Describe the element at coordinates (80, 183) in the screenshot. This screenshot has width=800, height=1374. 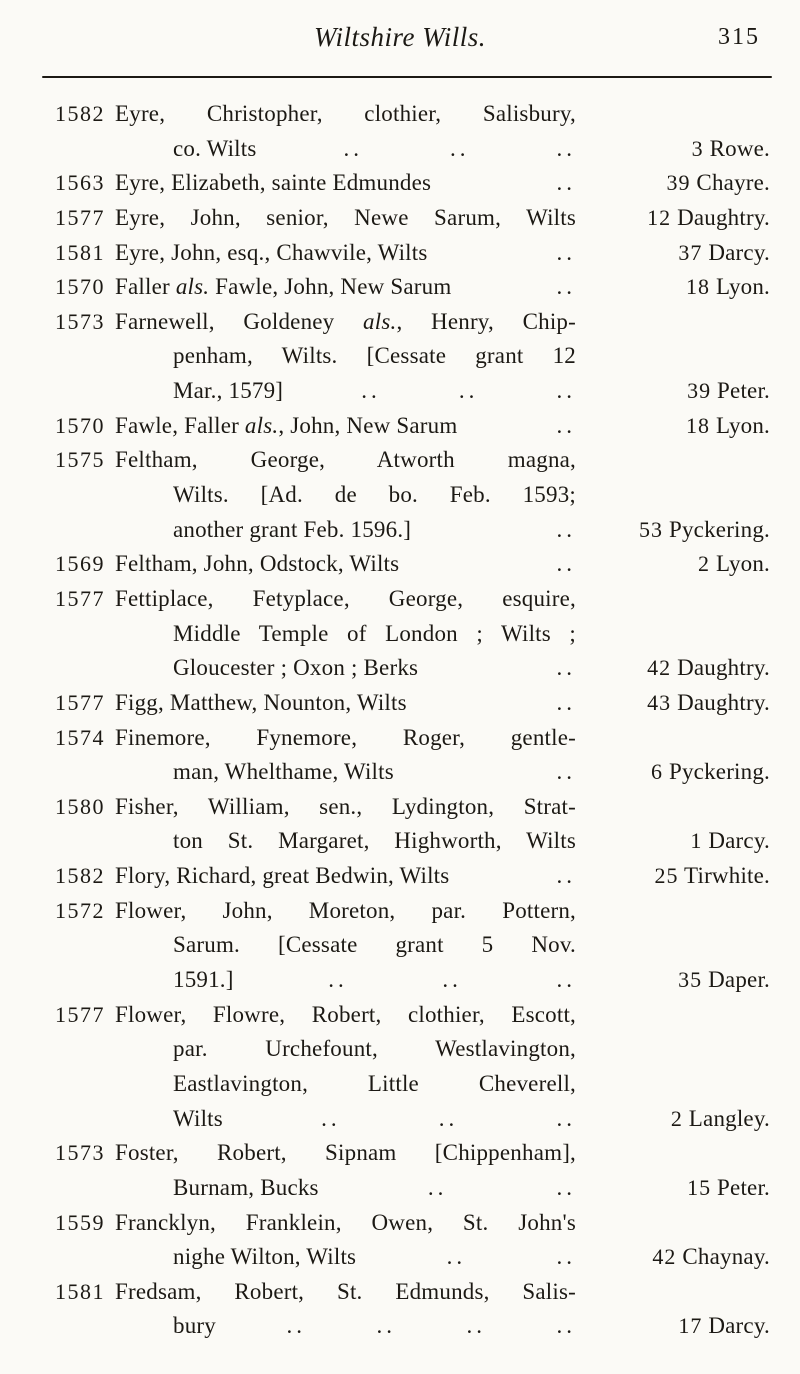
I see `entry-year: 1563` at that location.